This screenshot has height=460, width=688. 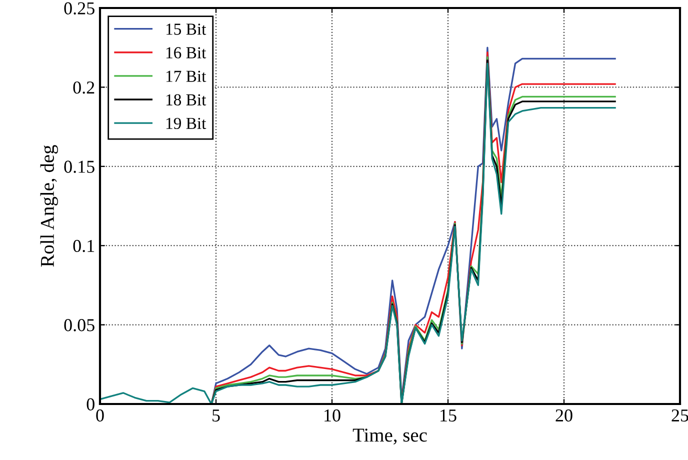 What do you see at coordinates (49, 206) in the screenshot?
I see `y-axis-title: Roll Angle, deg` at bounding box center [49, 206].